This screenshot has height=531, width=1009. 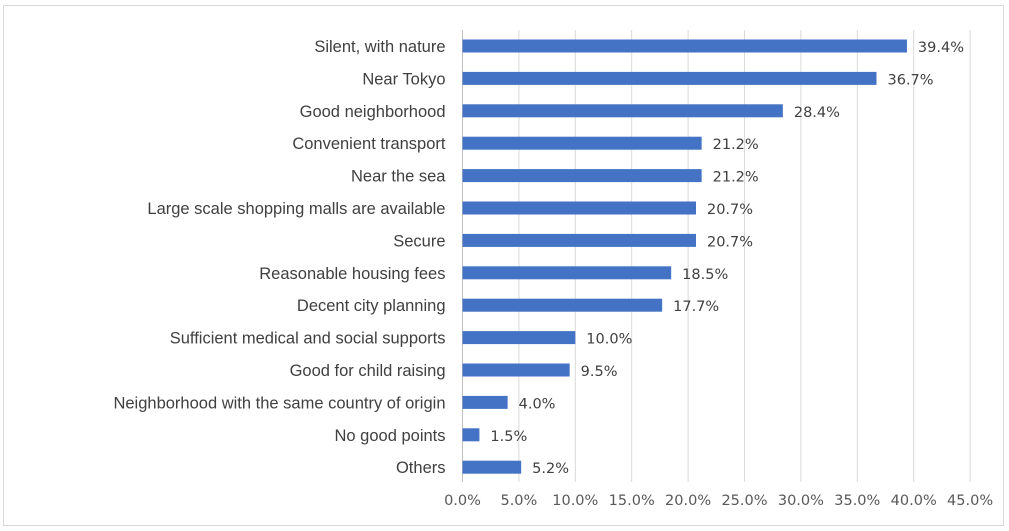 I want to click on category-label: Near the sea, so click(x=398, y=177).